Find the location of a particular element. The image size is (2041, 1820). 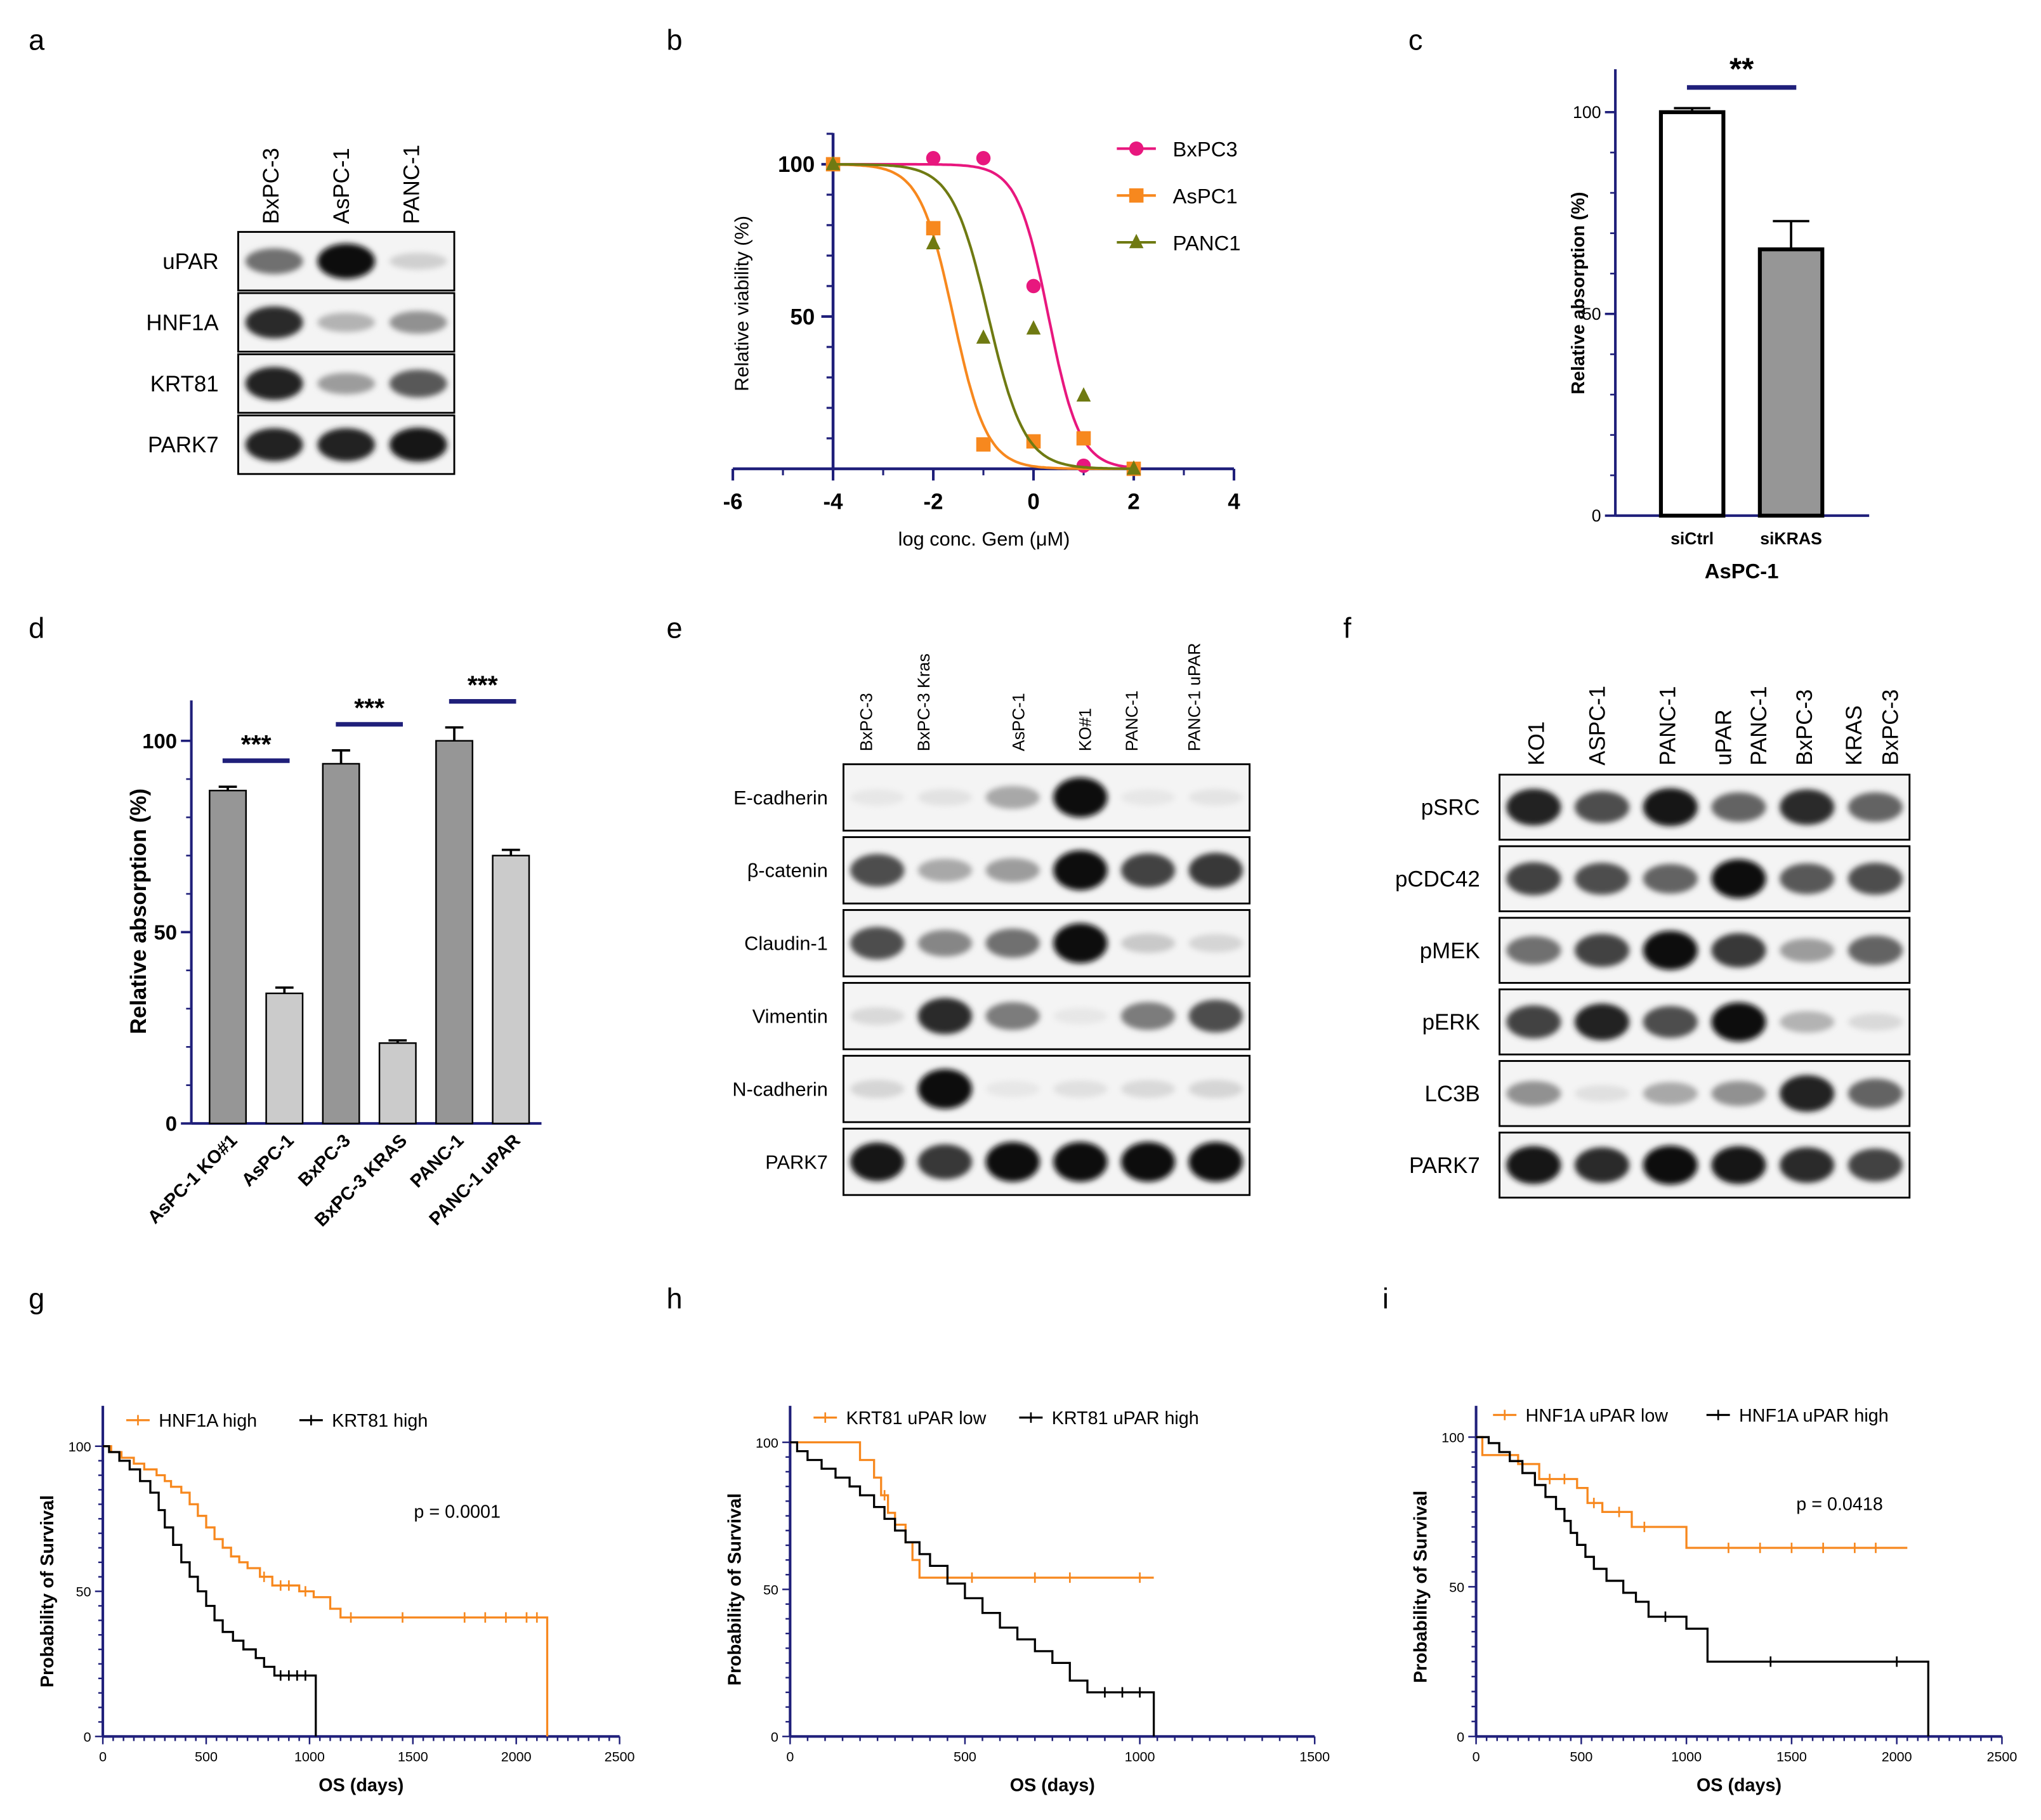

panel-label-g: g is located at coordinates (36, 1298).